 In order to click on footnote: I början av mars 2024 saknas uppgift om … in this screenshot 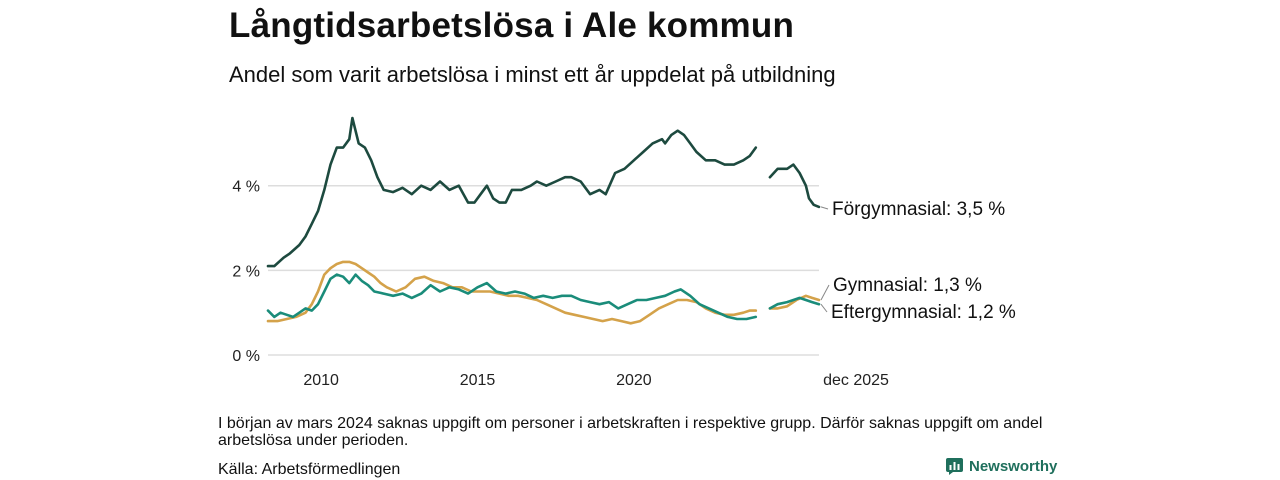, I will do `click(630, 432)`.